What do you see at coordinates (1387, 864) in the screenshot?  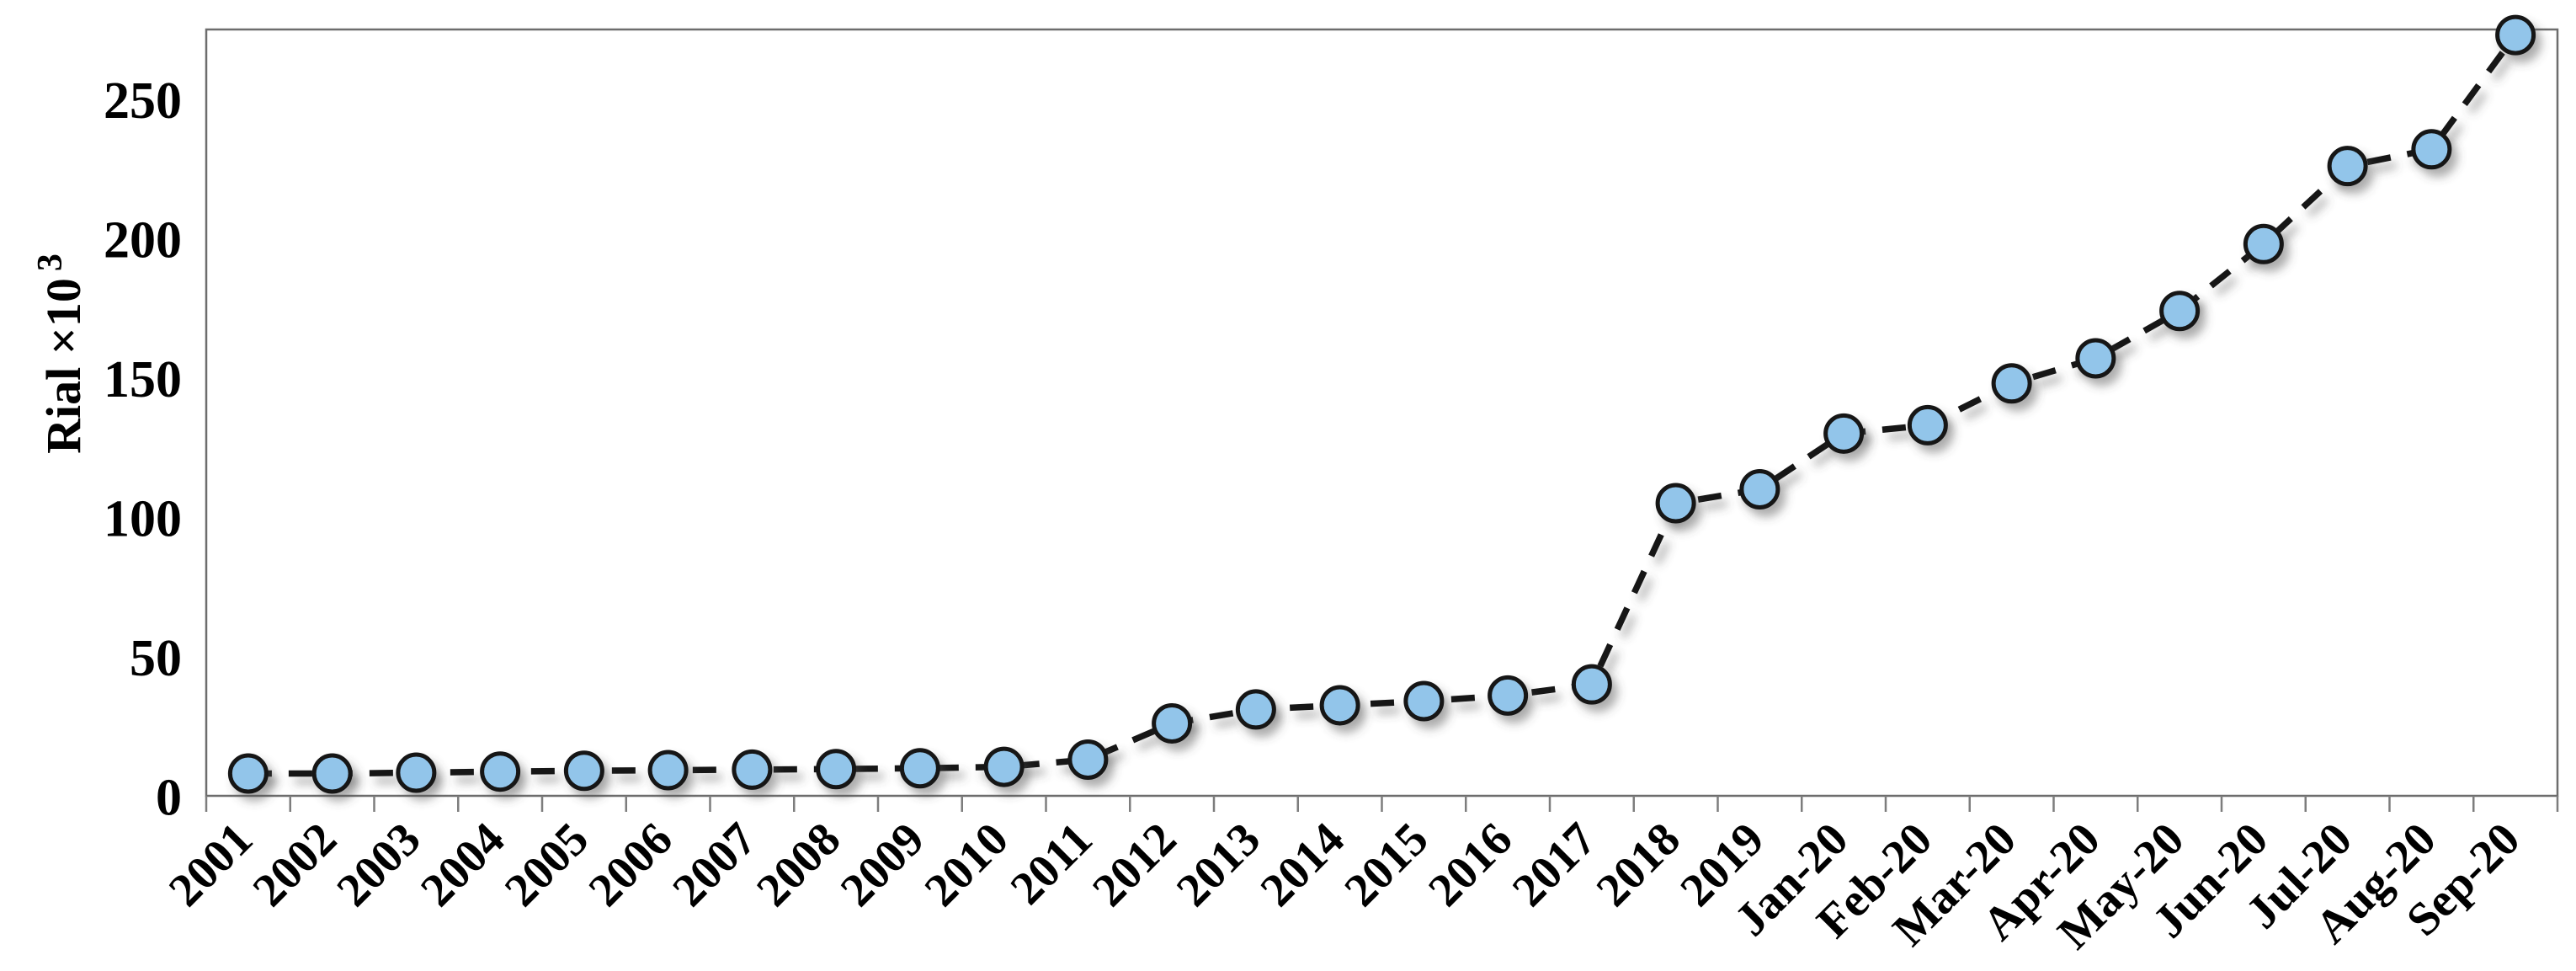 I see `x-tick-label: 2015` at bounding box center [1387, 864].